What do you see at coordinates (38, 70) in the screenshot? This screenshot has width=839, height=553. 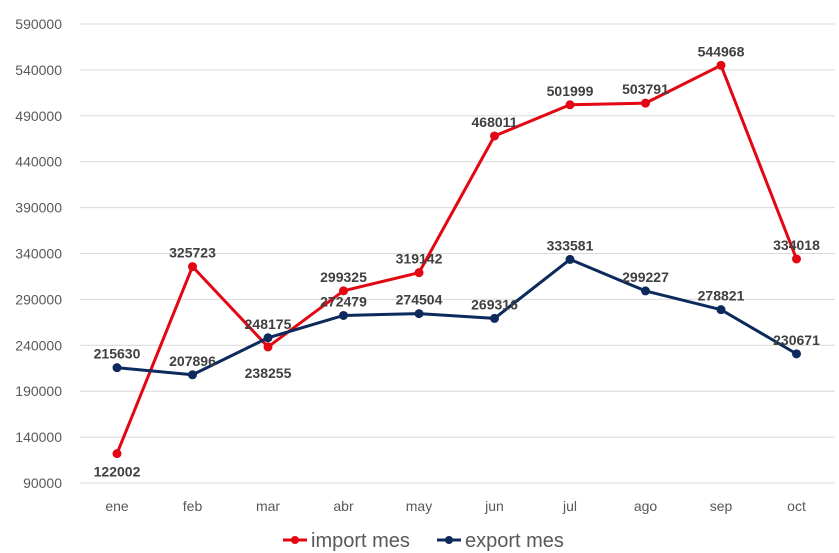 I see `y-tick-label: 540000` at bounding box center [38, 70].